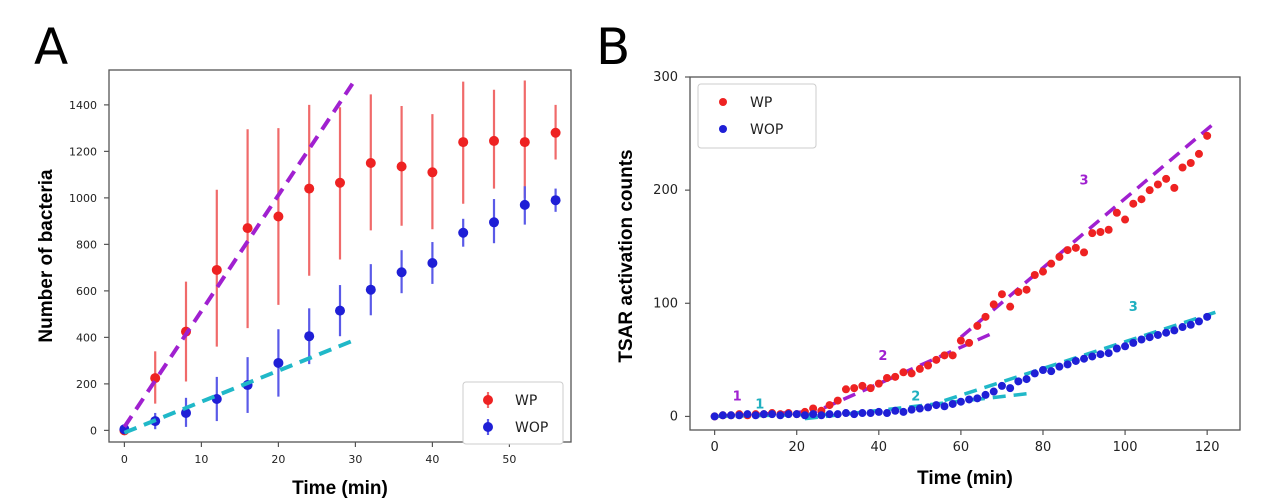 This screenshot has width=1263, height=503. I want to click on y-tick-label: 1400, so click(83, 105).